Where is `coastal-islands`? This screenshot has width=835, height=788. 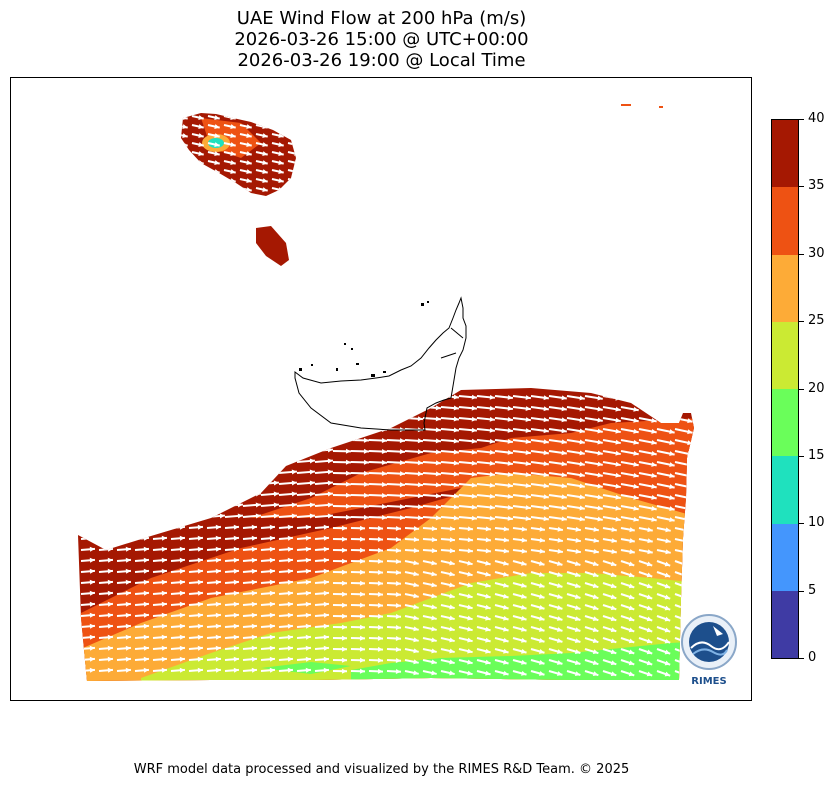
coastal-islands is located at coordinates (364, 339).